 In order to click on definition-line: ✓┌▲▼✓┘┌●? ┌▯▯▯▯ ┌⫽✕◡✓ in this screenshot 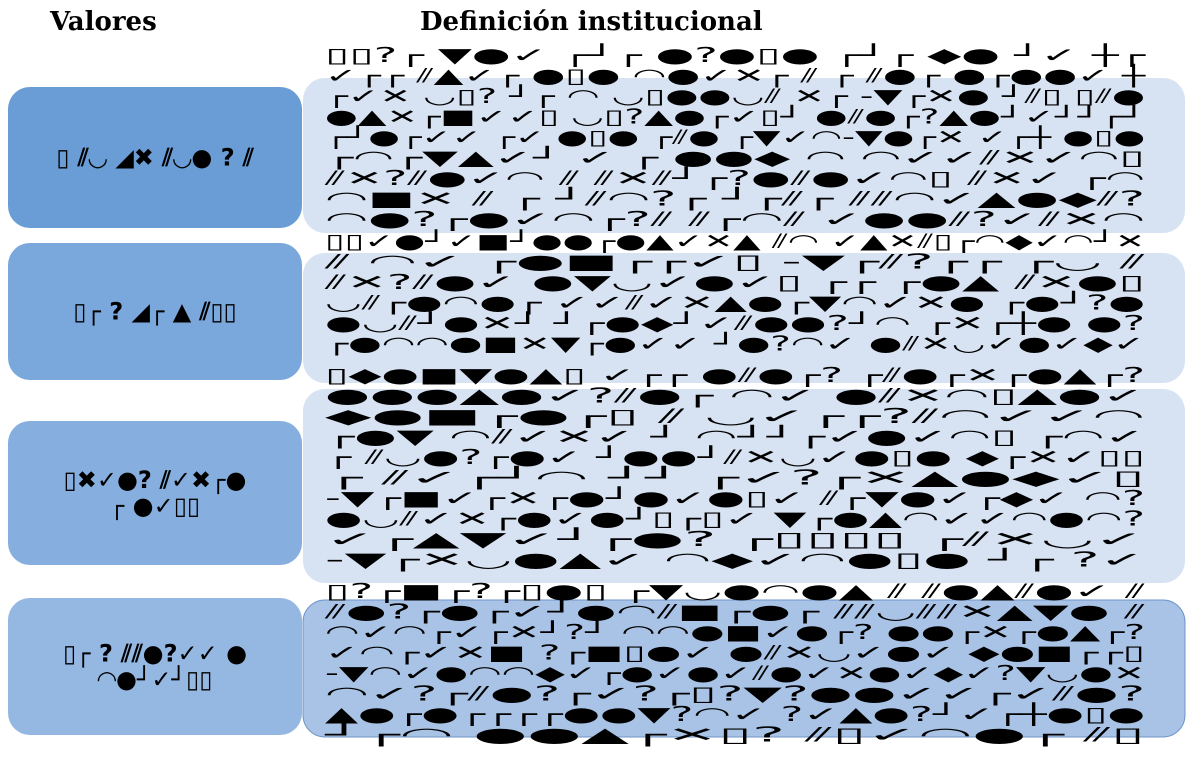, I will do `click(735, 539)`.